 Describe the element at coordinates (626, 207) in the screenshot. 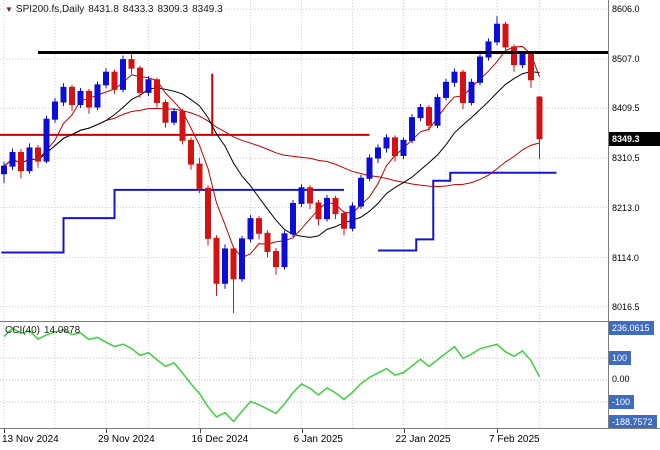

I see `price-axis-label: 8213.0` at that location.